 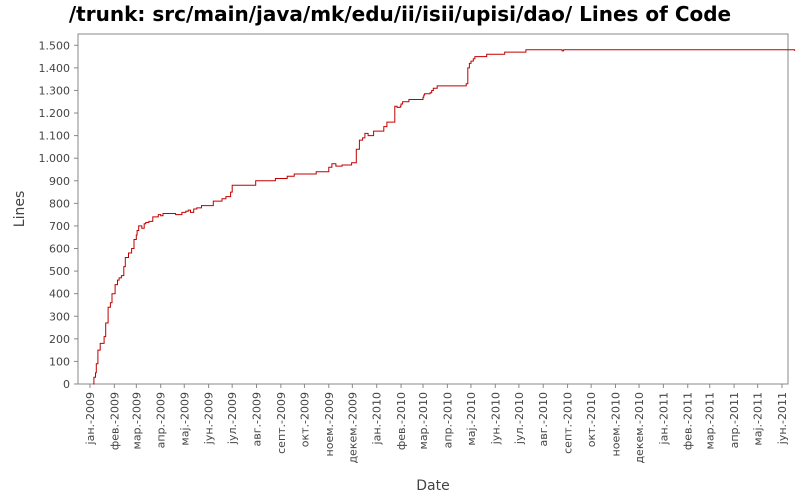 I want to click on x-tick-label: фев.-2011, so click(x=688, y=421).